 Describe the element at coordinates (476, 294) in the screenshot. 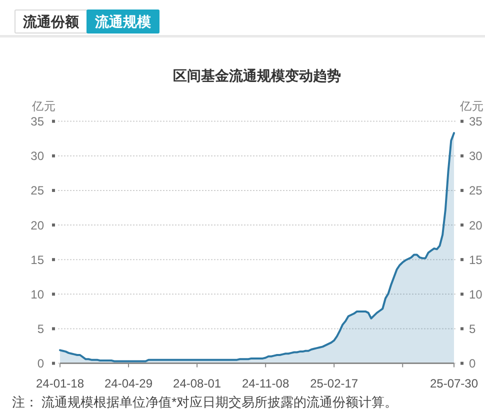

I see `y2-tick-label: 10` at that location.